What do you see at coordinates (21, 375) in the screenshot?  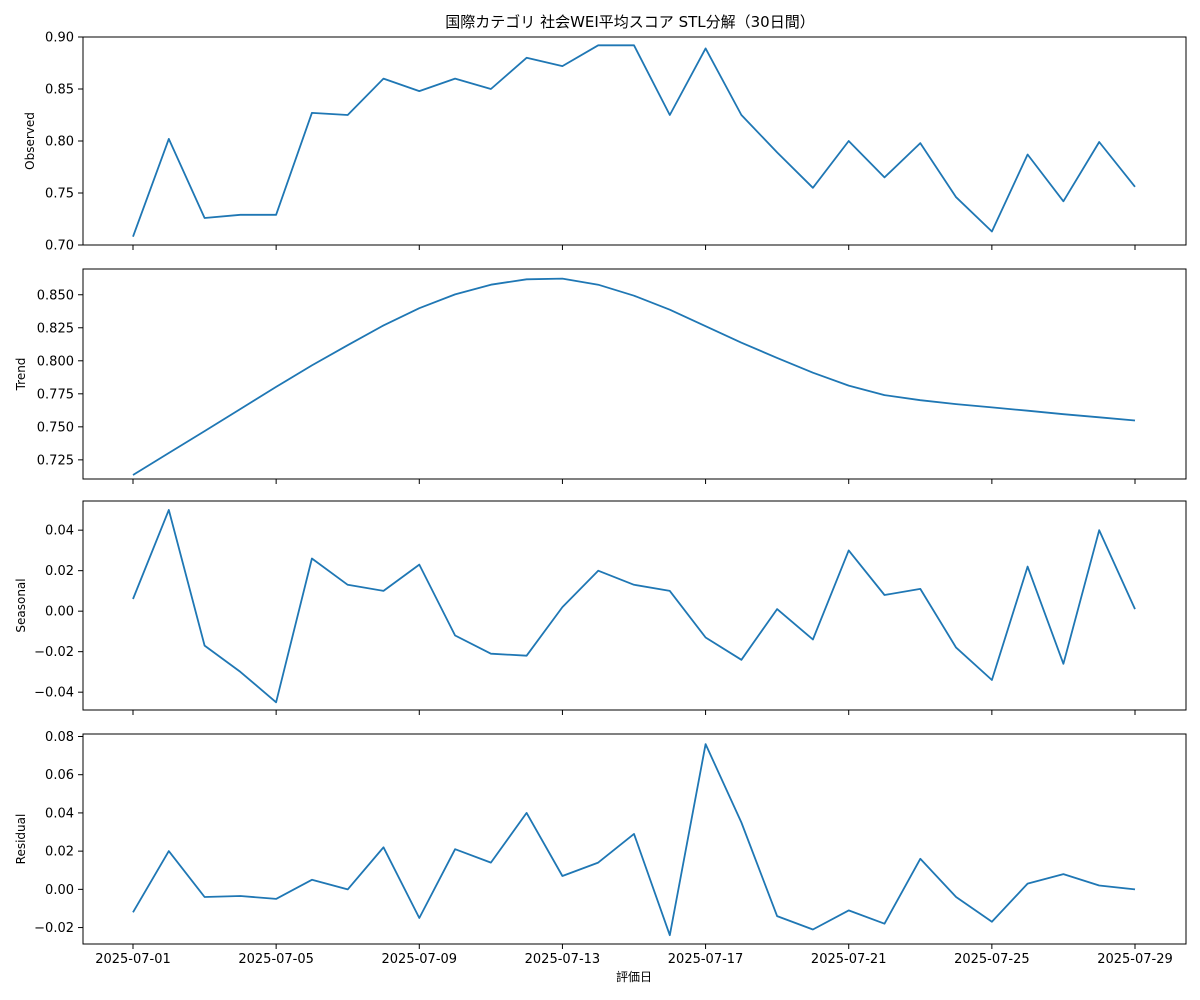 I see `trend-y-axis-label: Trend` at bounding box center [21, 375].